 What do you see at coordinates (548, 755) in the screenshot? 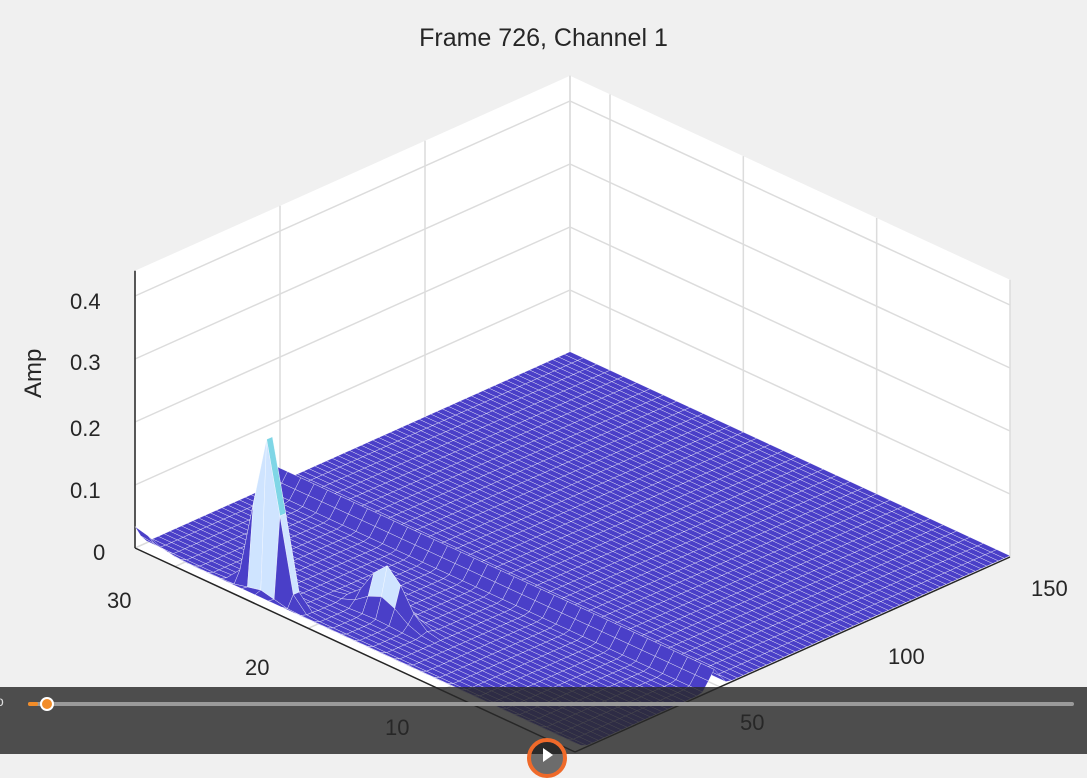
I see `play-icon` at bounding box center [548, 755].